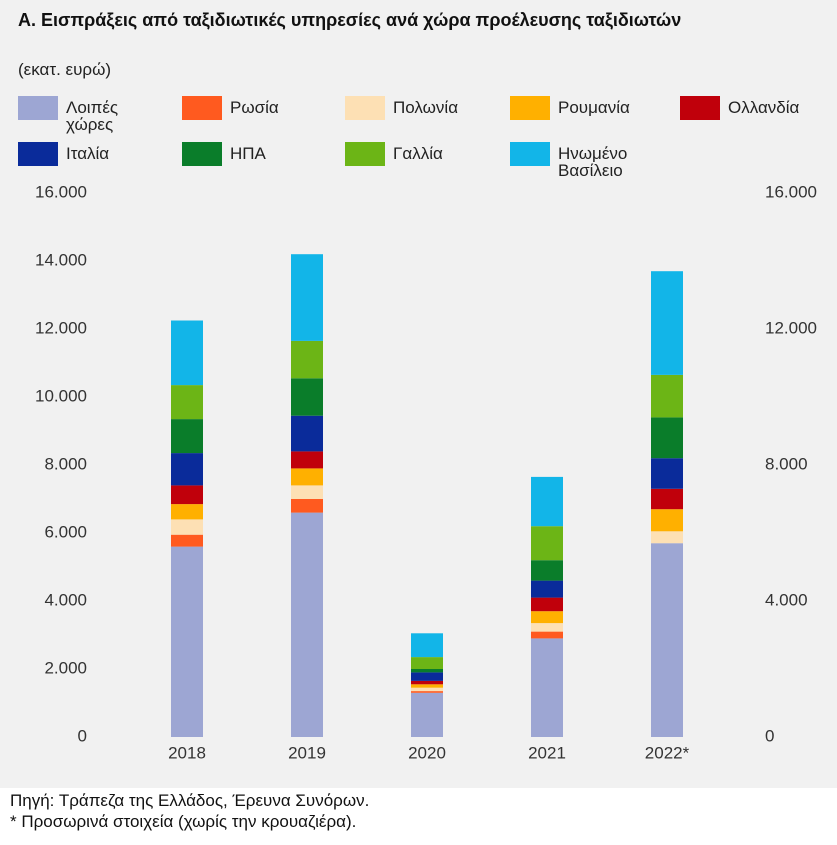 This screenshot has height=845, width=837. What do you see at coordinates (61, 259) in the screenshot?
I see `y-tick-label: 14.000` at bounding box center [61, 259].